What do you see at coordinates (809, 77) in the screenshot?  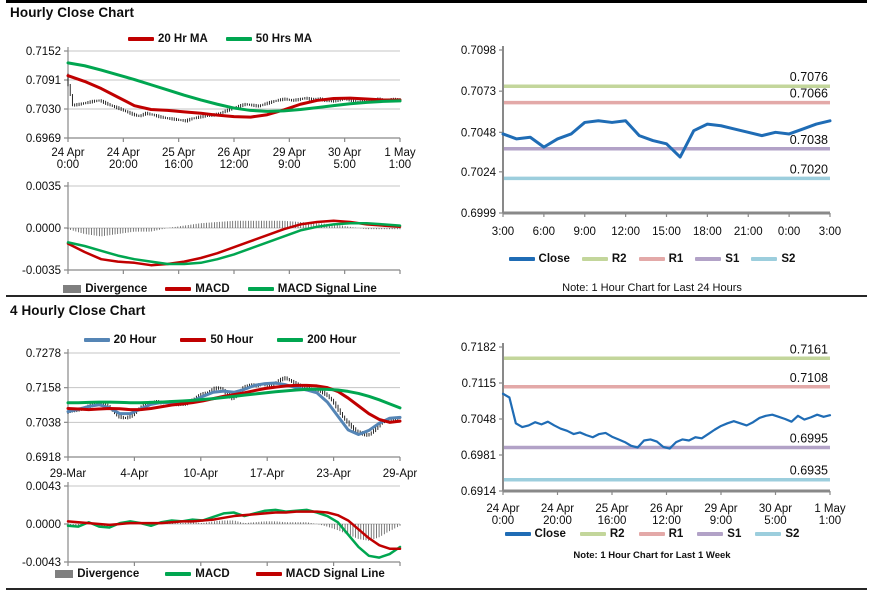 I see `svg-text: 0.7076` at bounding box center [809, 77].